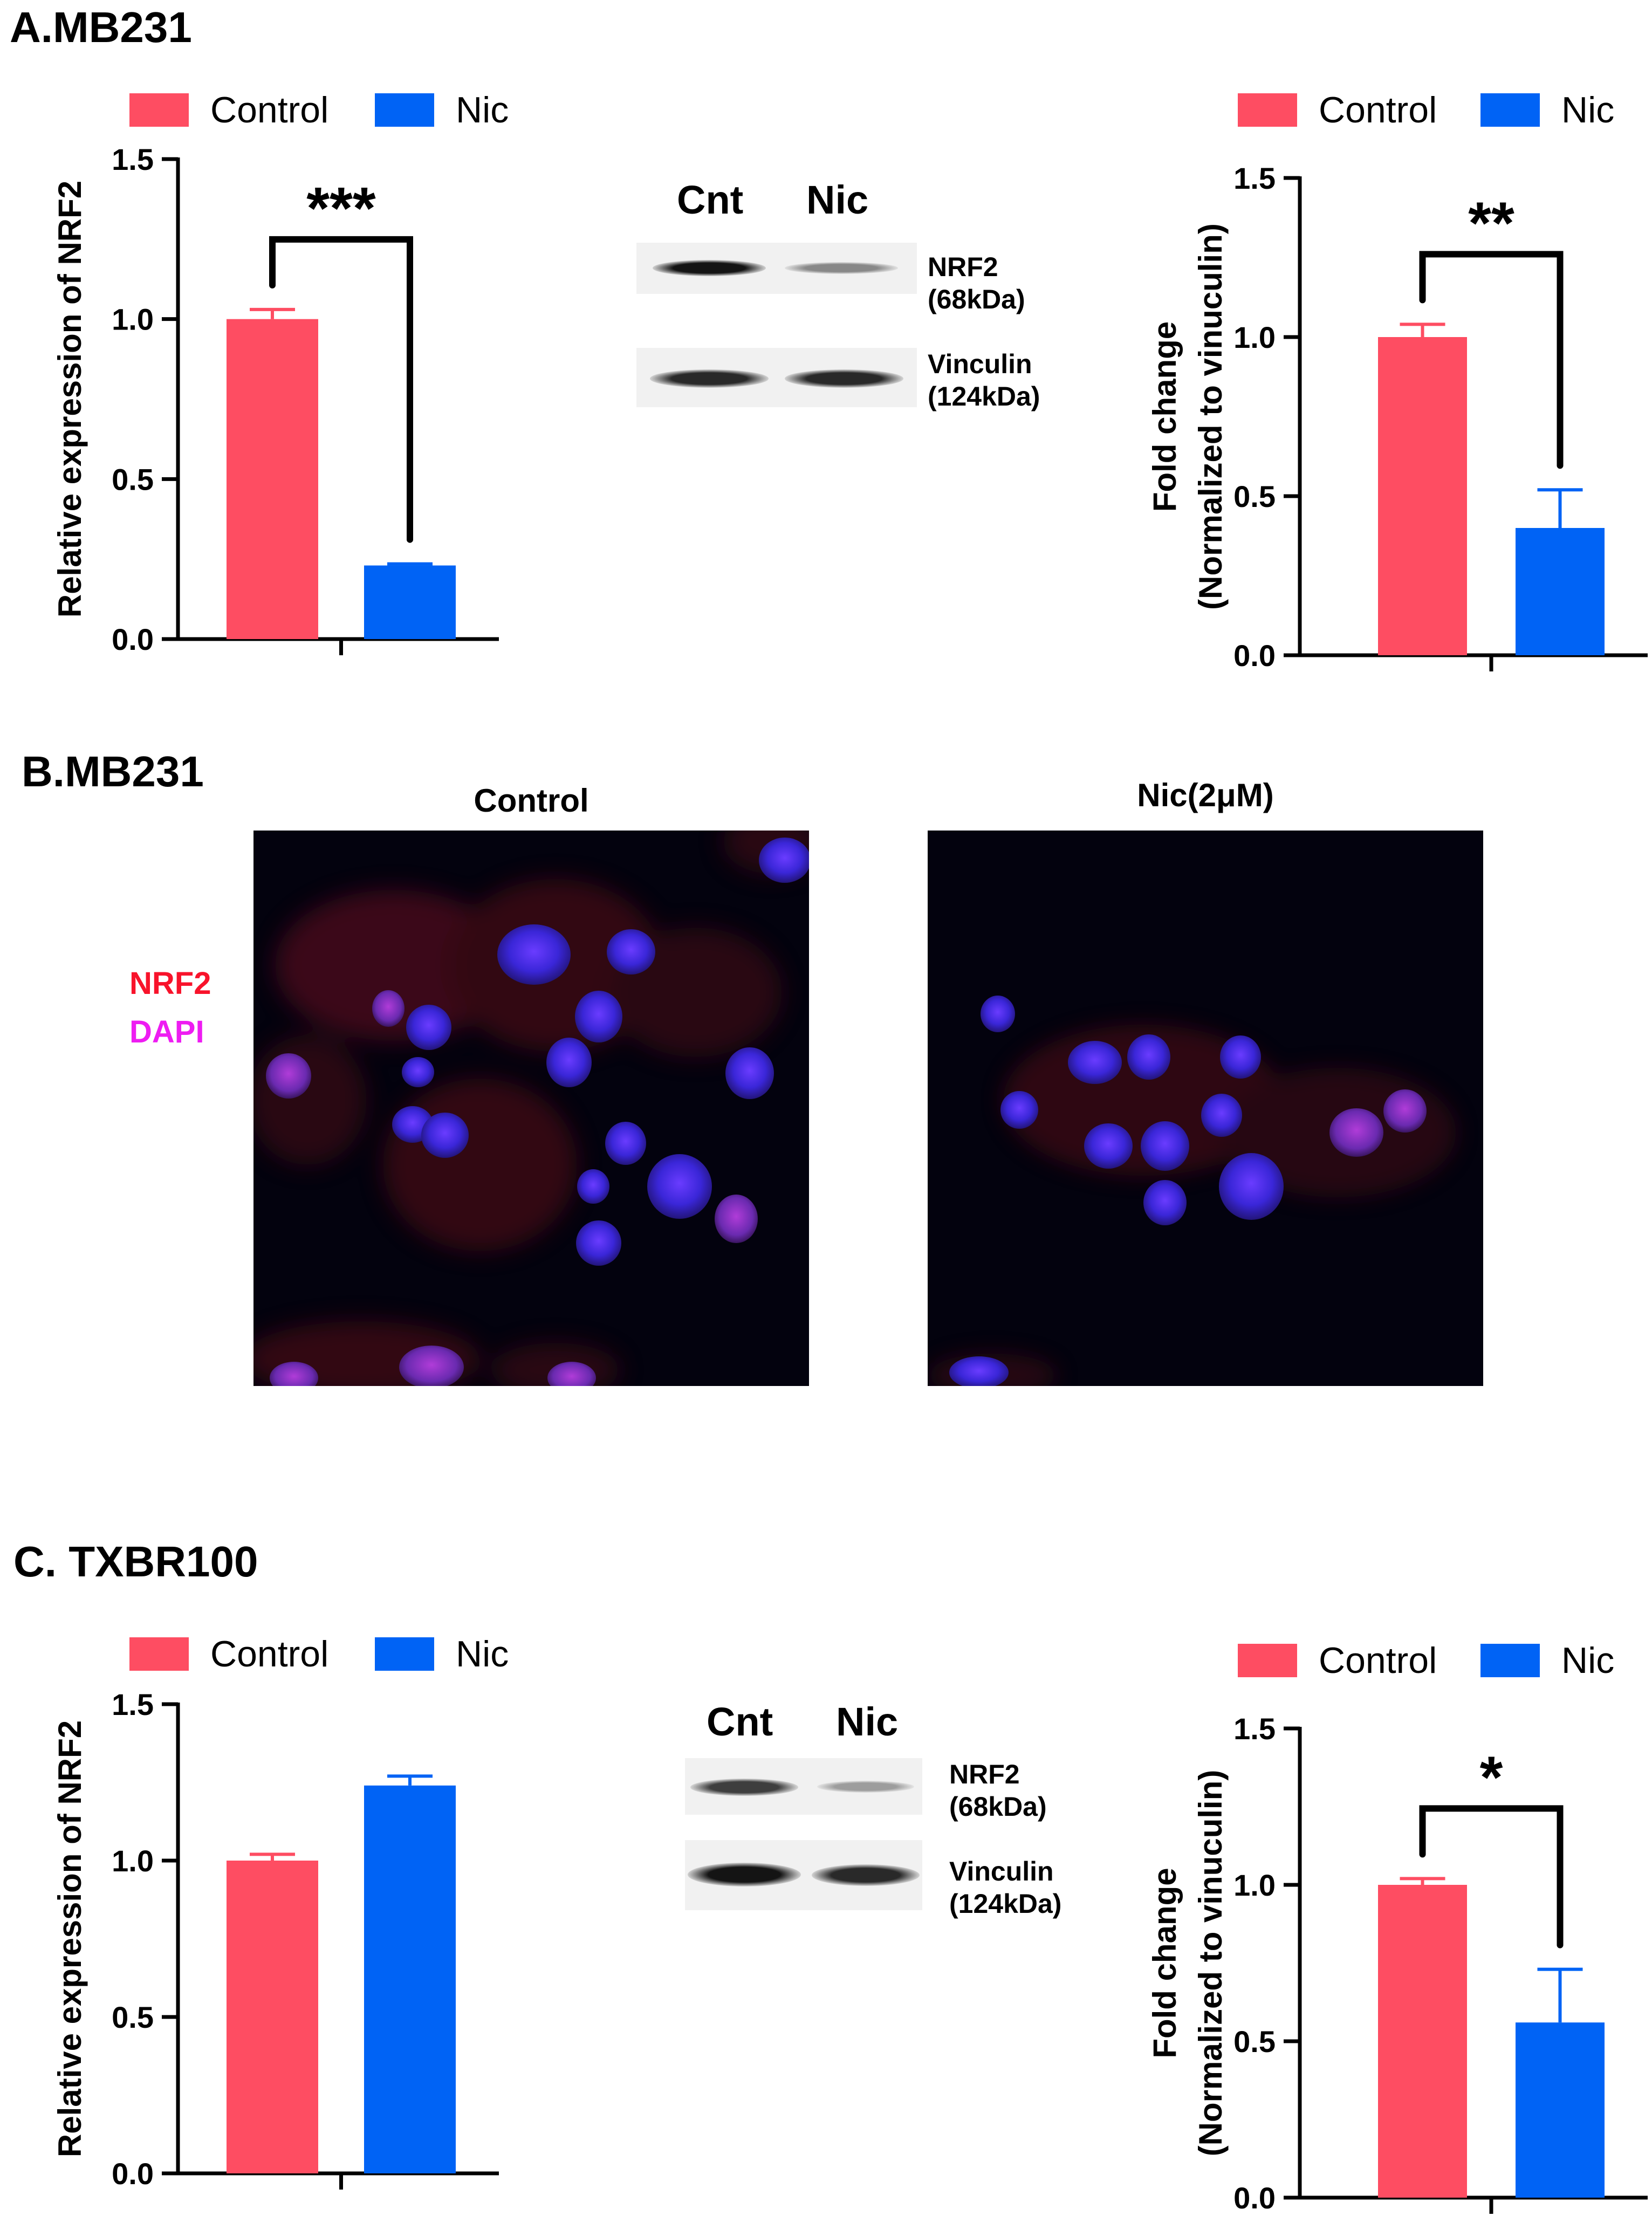 The height and width of the screenshot is (2230, 1652). Describe the element at coordinates (866, 1875) in the screenshot. I see `blot-c-vinculin-band-nic` at that location.